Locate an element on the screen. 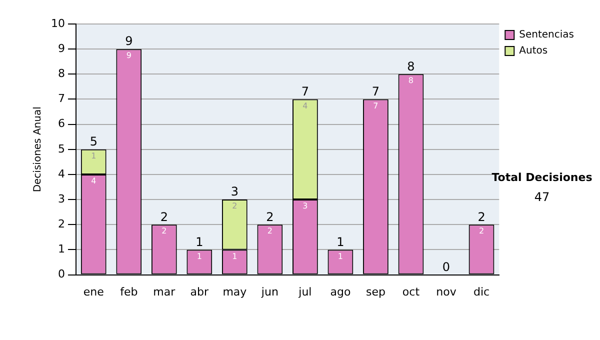 The height and width of the screenshot is (340, 600). y-tick-label: 9 is located at coordinates (61, 48).